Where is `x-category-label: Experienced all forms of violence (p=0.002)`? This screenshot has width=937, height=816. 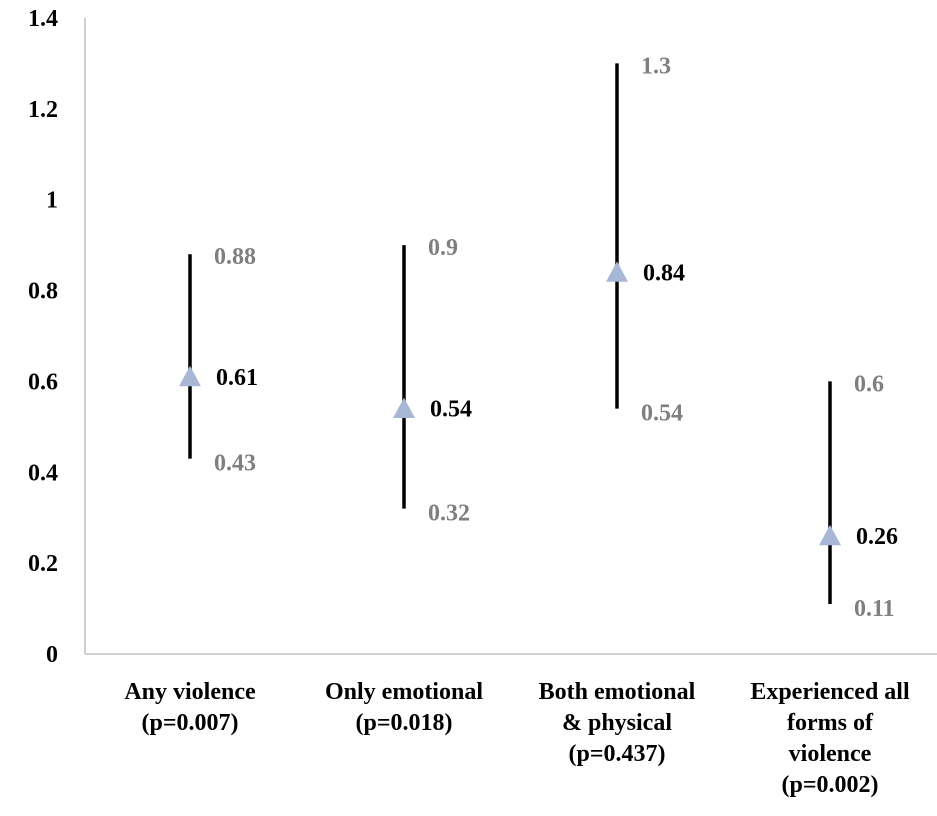 x-category-label: Experienced all forms of violence (p=0.002) is located at coordinates (830, 738).